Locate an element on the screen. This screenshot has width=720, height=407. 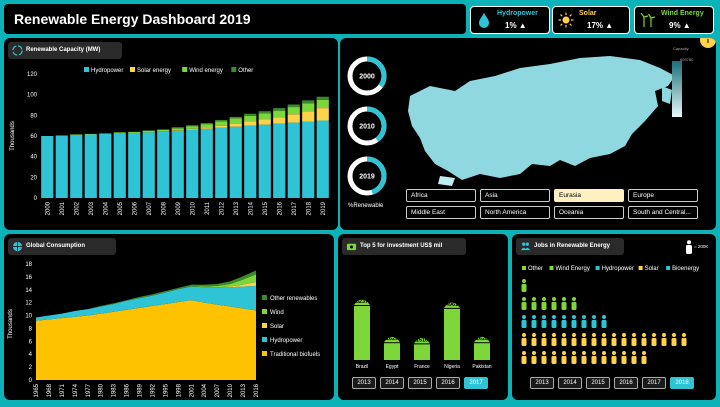
x-tick-label: 2019 is located at coordinates (324, 208).